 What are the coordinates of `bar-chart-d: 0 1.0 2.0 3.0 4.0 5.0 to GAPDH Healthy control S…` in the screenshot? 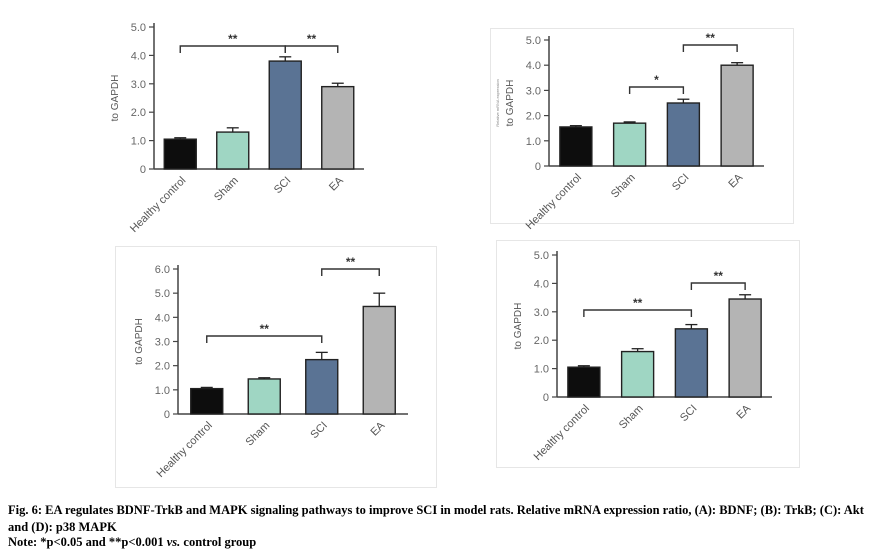 It's located at (642, 356).